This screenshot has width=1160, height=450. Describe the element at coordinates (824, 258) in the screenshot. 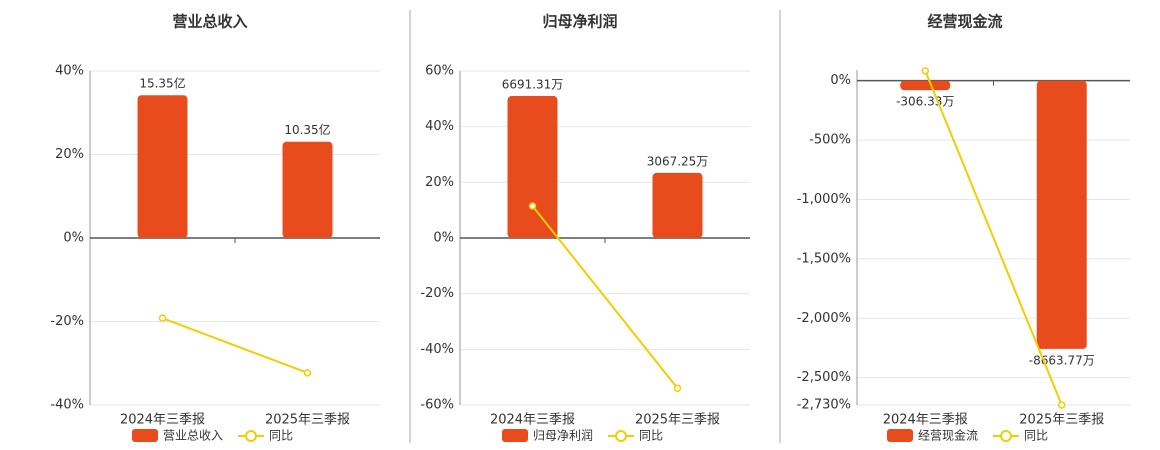

I see `y-tick-label: -1,500%` at that location.